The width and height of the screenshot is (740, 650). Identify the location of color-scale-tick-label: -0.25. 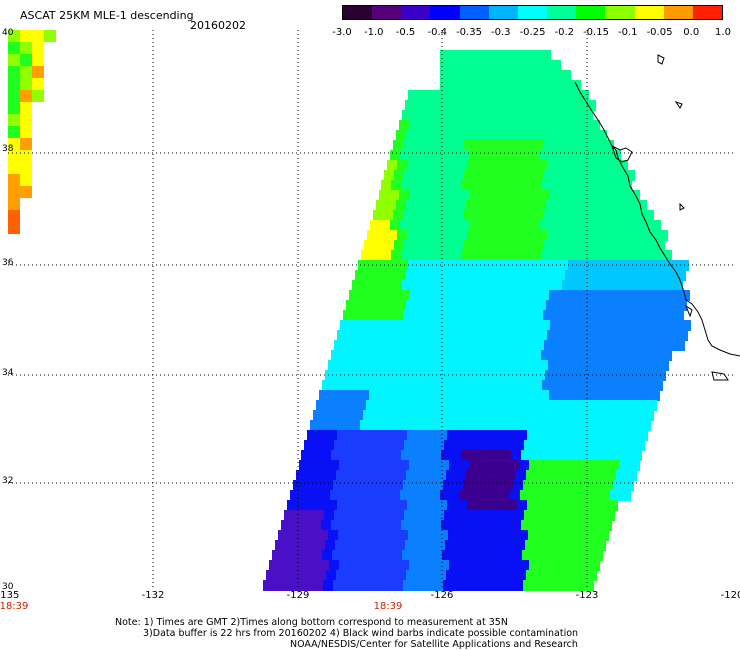
(532, 32).